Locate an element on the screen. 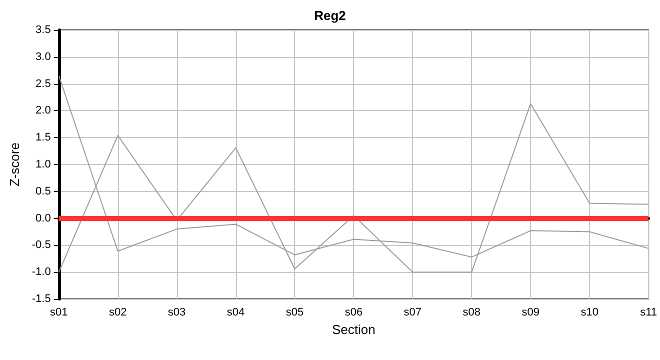  y-tick-label: -0.5 is located at coordinates (41, 245).